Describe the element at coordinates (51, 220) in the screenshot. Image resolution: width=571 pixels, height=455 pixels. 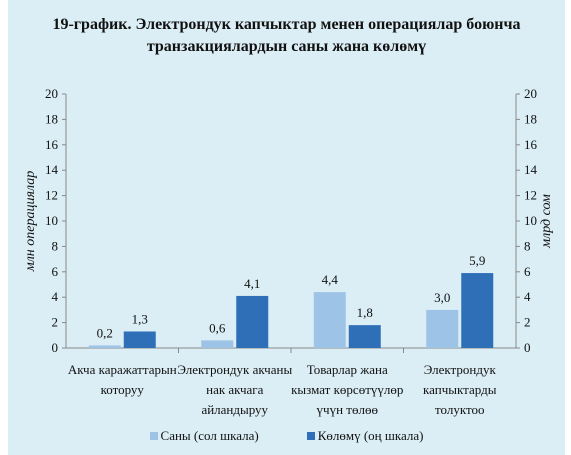
I see `left-tick-label: 10` at that location.